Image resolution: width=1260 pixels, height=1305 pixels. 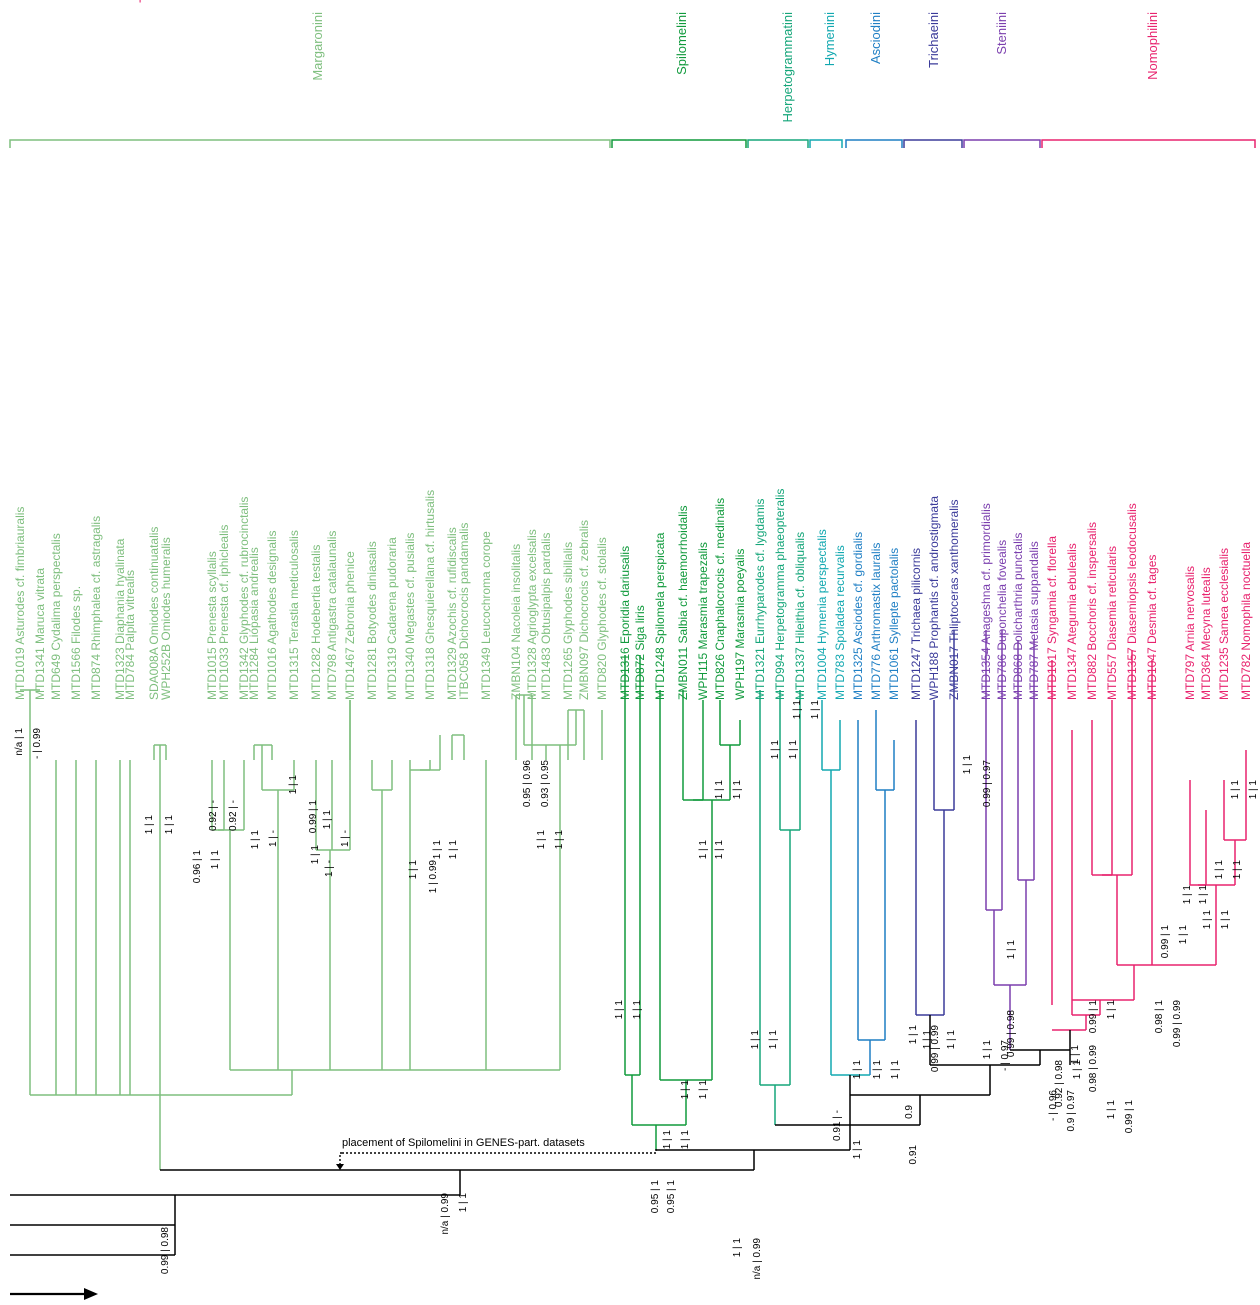 What do you see at coordinates (350, 625) in the screenshot?
I see `taxon-label: MTD1467 Zebronia phenice` at bounding box center [350, 625].